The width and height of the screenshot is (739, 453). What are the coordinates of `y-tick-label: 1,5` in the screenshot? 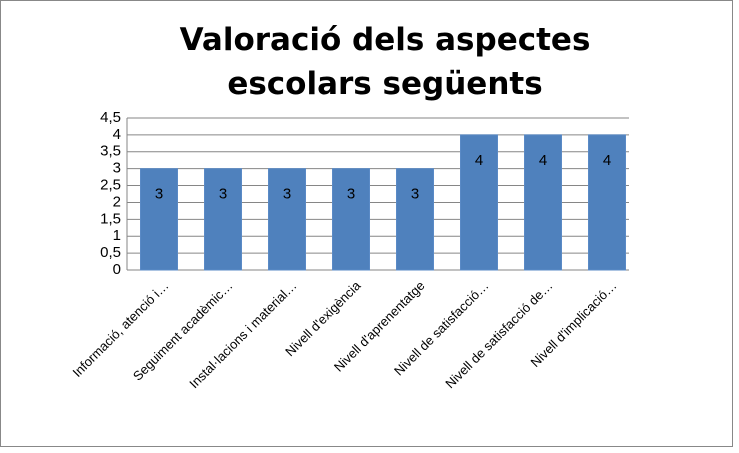 It's located at (110, 218).